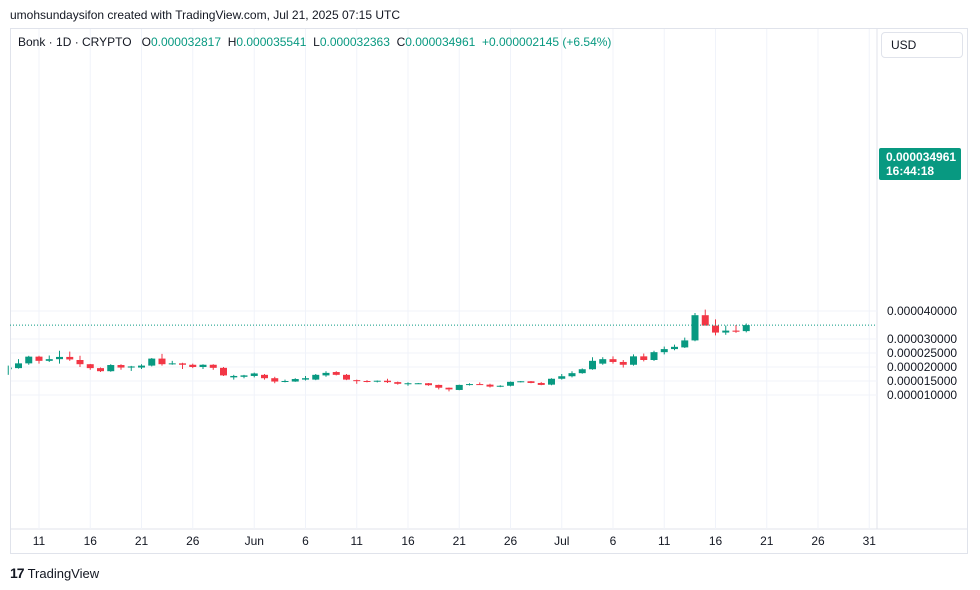  I want to click on last-price-tag: 0.000034961 16:44:18, so click(920, 164).